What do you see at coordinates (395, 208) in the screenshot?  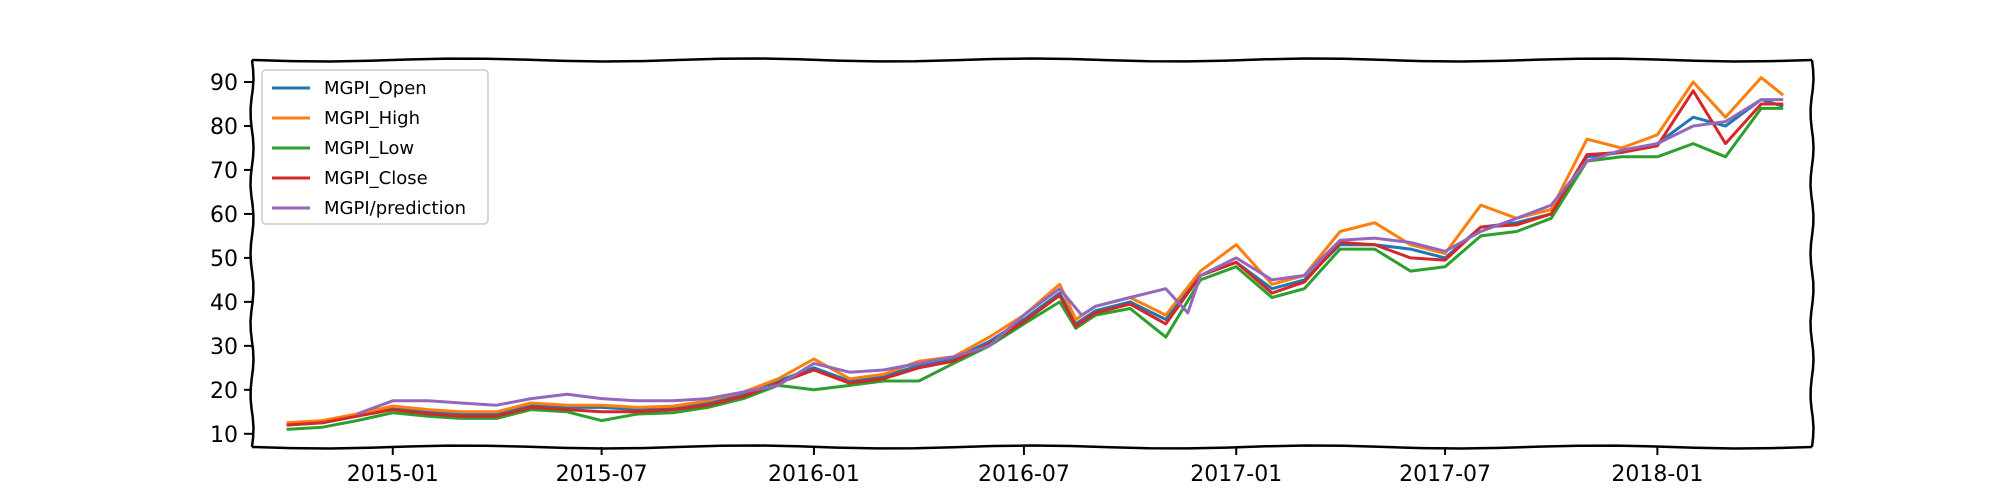 I see `legend-label: MGPI/prediction` at bounding box center [395, 208].